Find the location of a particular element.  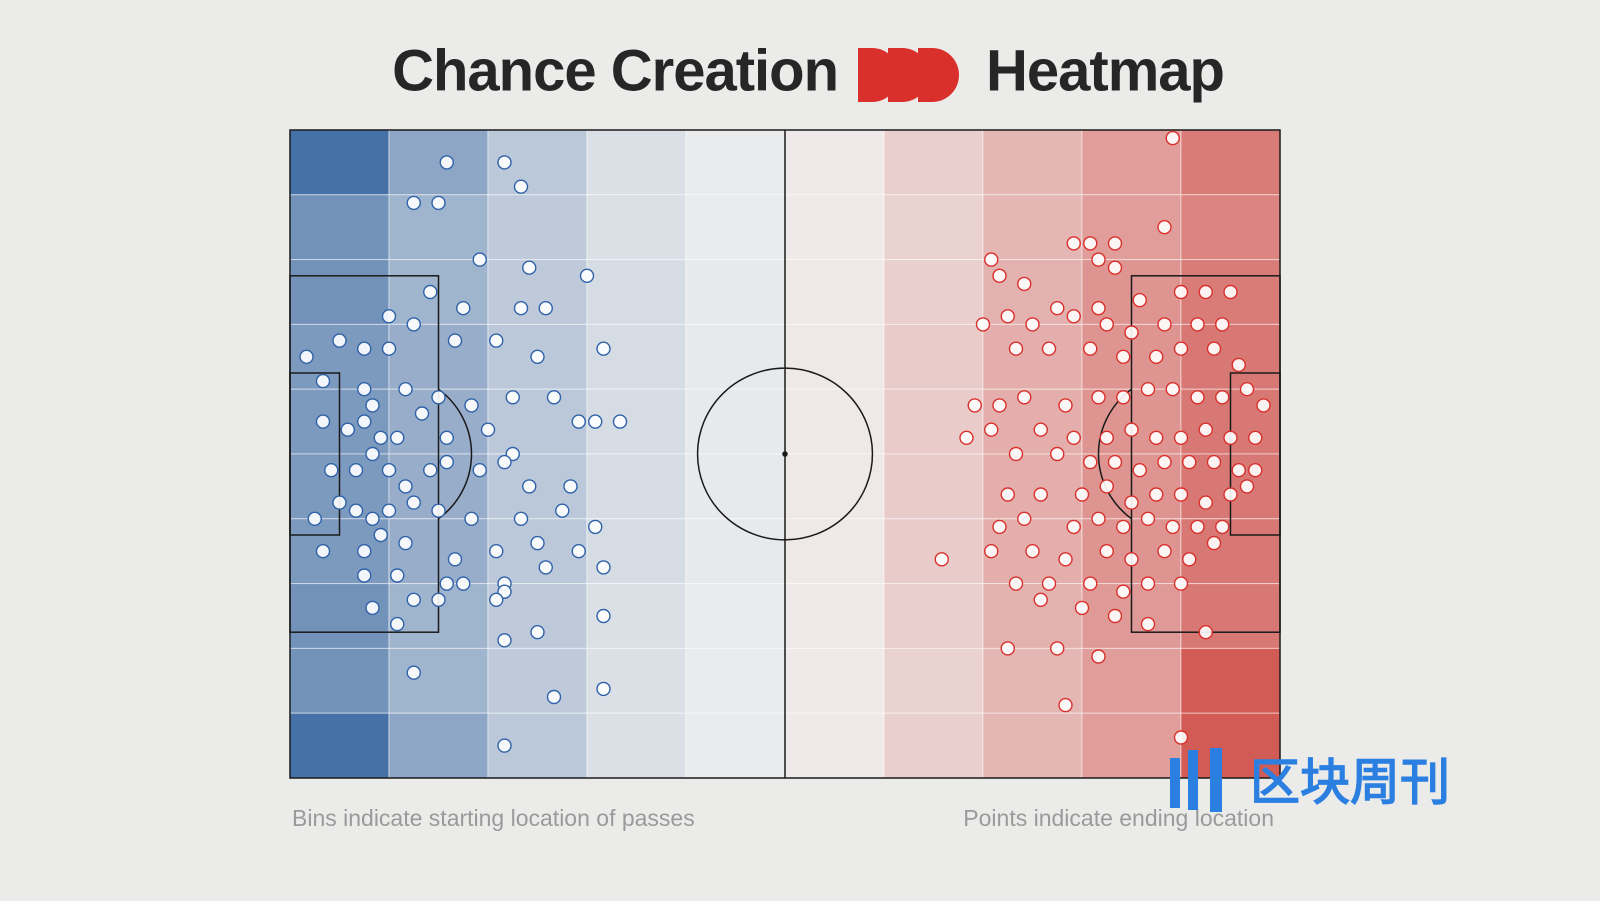

note: Points indicate ending location is located at coordinates (1118, 818).